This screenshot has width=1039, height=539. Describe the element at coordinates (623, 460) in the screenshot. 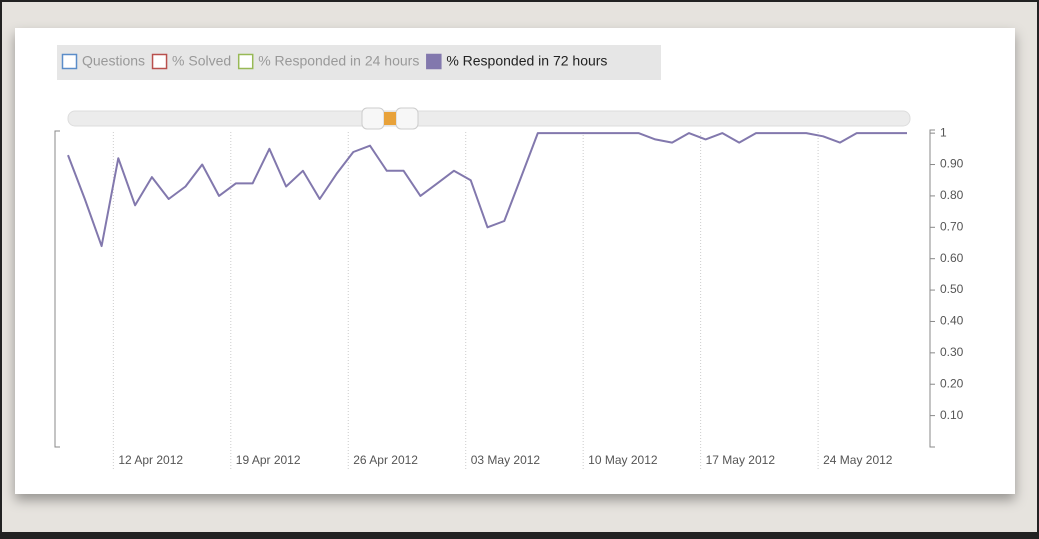

I see `x-tick-label: 10 May 2012` at that location.